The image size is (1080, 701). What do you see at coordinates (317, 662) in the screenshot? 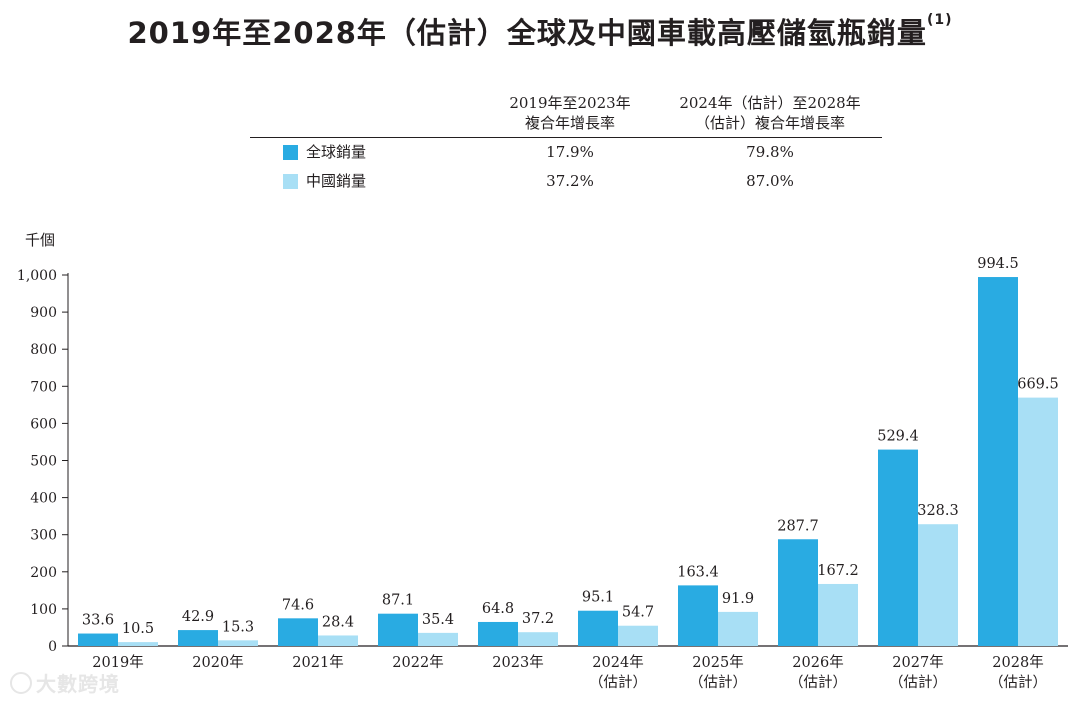
I see `x-tick-label: 2021年` at bounding box center [317, 662].